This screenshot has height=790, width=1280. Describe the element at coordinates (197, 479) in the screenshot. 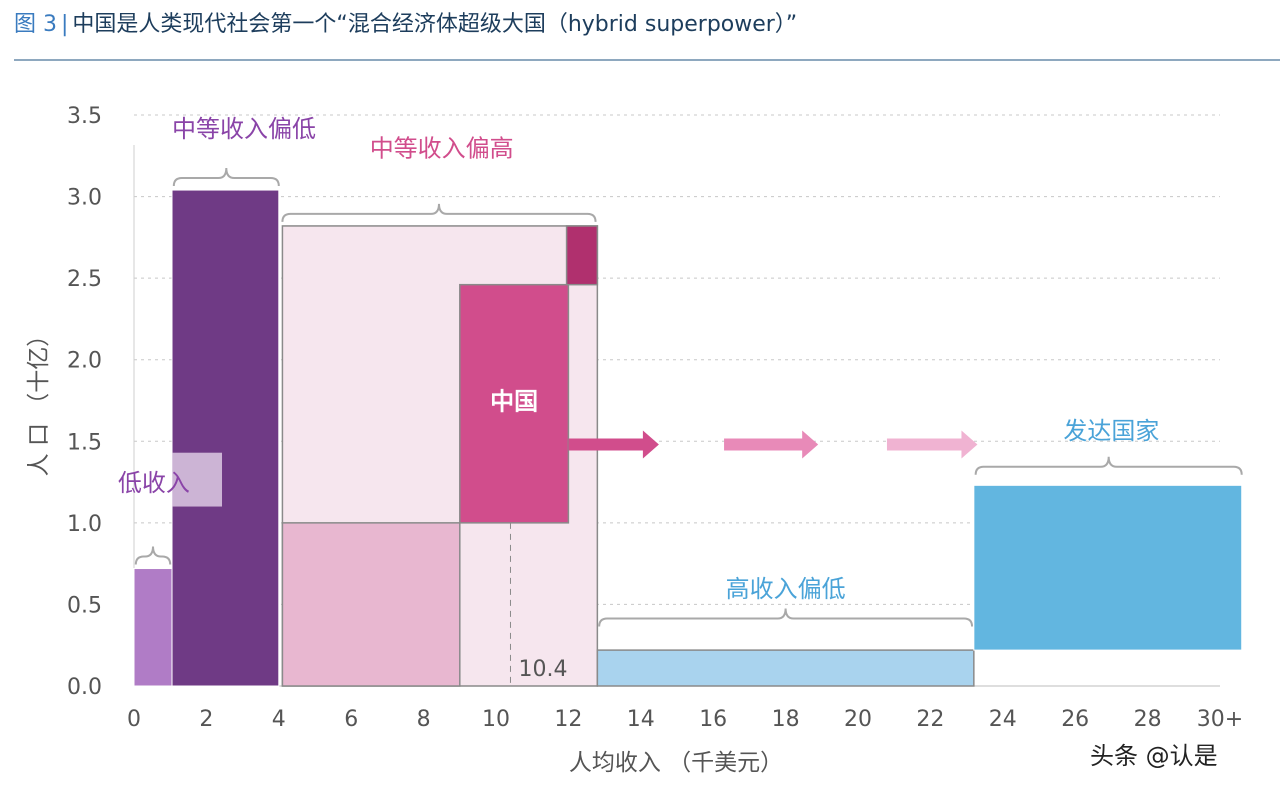

I see `low-income-label-bg` at that location.